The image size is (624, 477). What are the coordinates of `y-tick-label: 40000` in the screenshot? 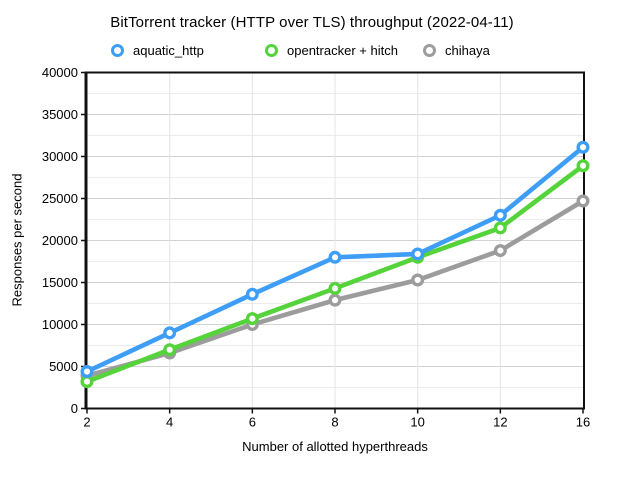 It's located at (60, 72).